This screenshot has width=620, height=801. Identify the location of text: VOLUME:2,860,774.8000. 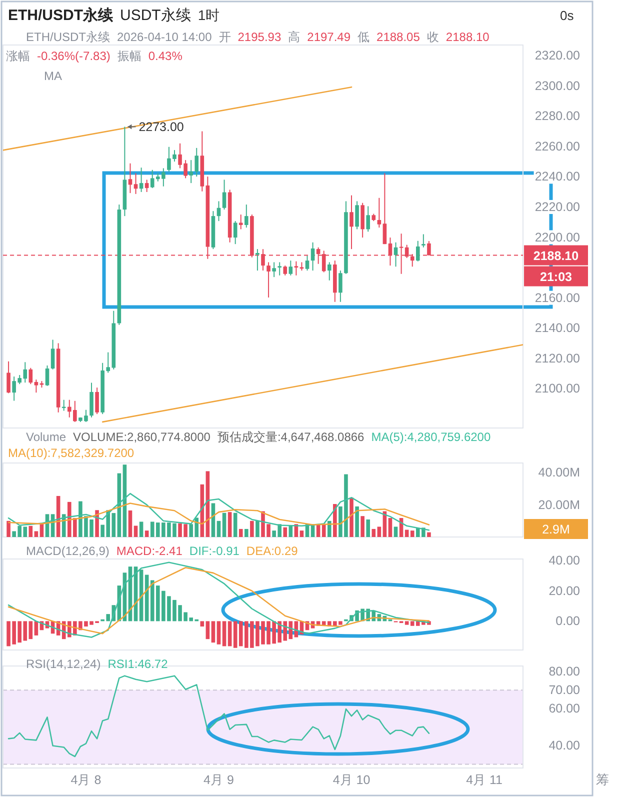
(142, 437).